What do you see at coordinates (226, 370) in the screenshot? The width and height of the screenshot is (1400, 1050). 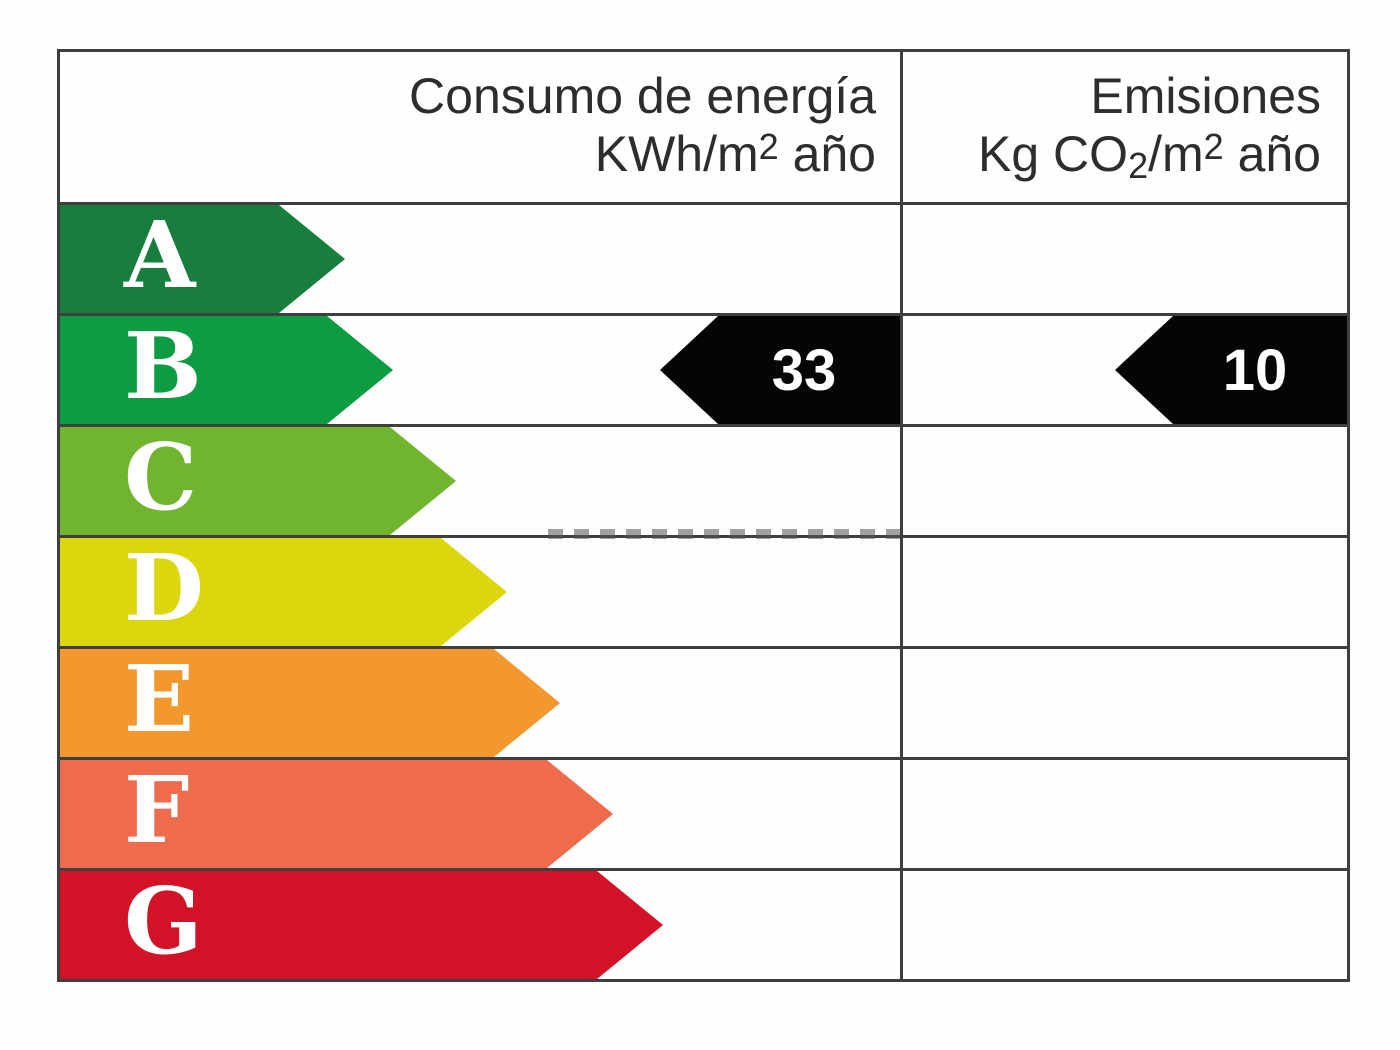 I see `rating-arrow-b: B` at bounding box center [226, 370].